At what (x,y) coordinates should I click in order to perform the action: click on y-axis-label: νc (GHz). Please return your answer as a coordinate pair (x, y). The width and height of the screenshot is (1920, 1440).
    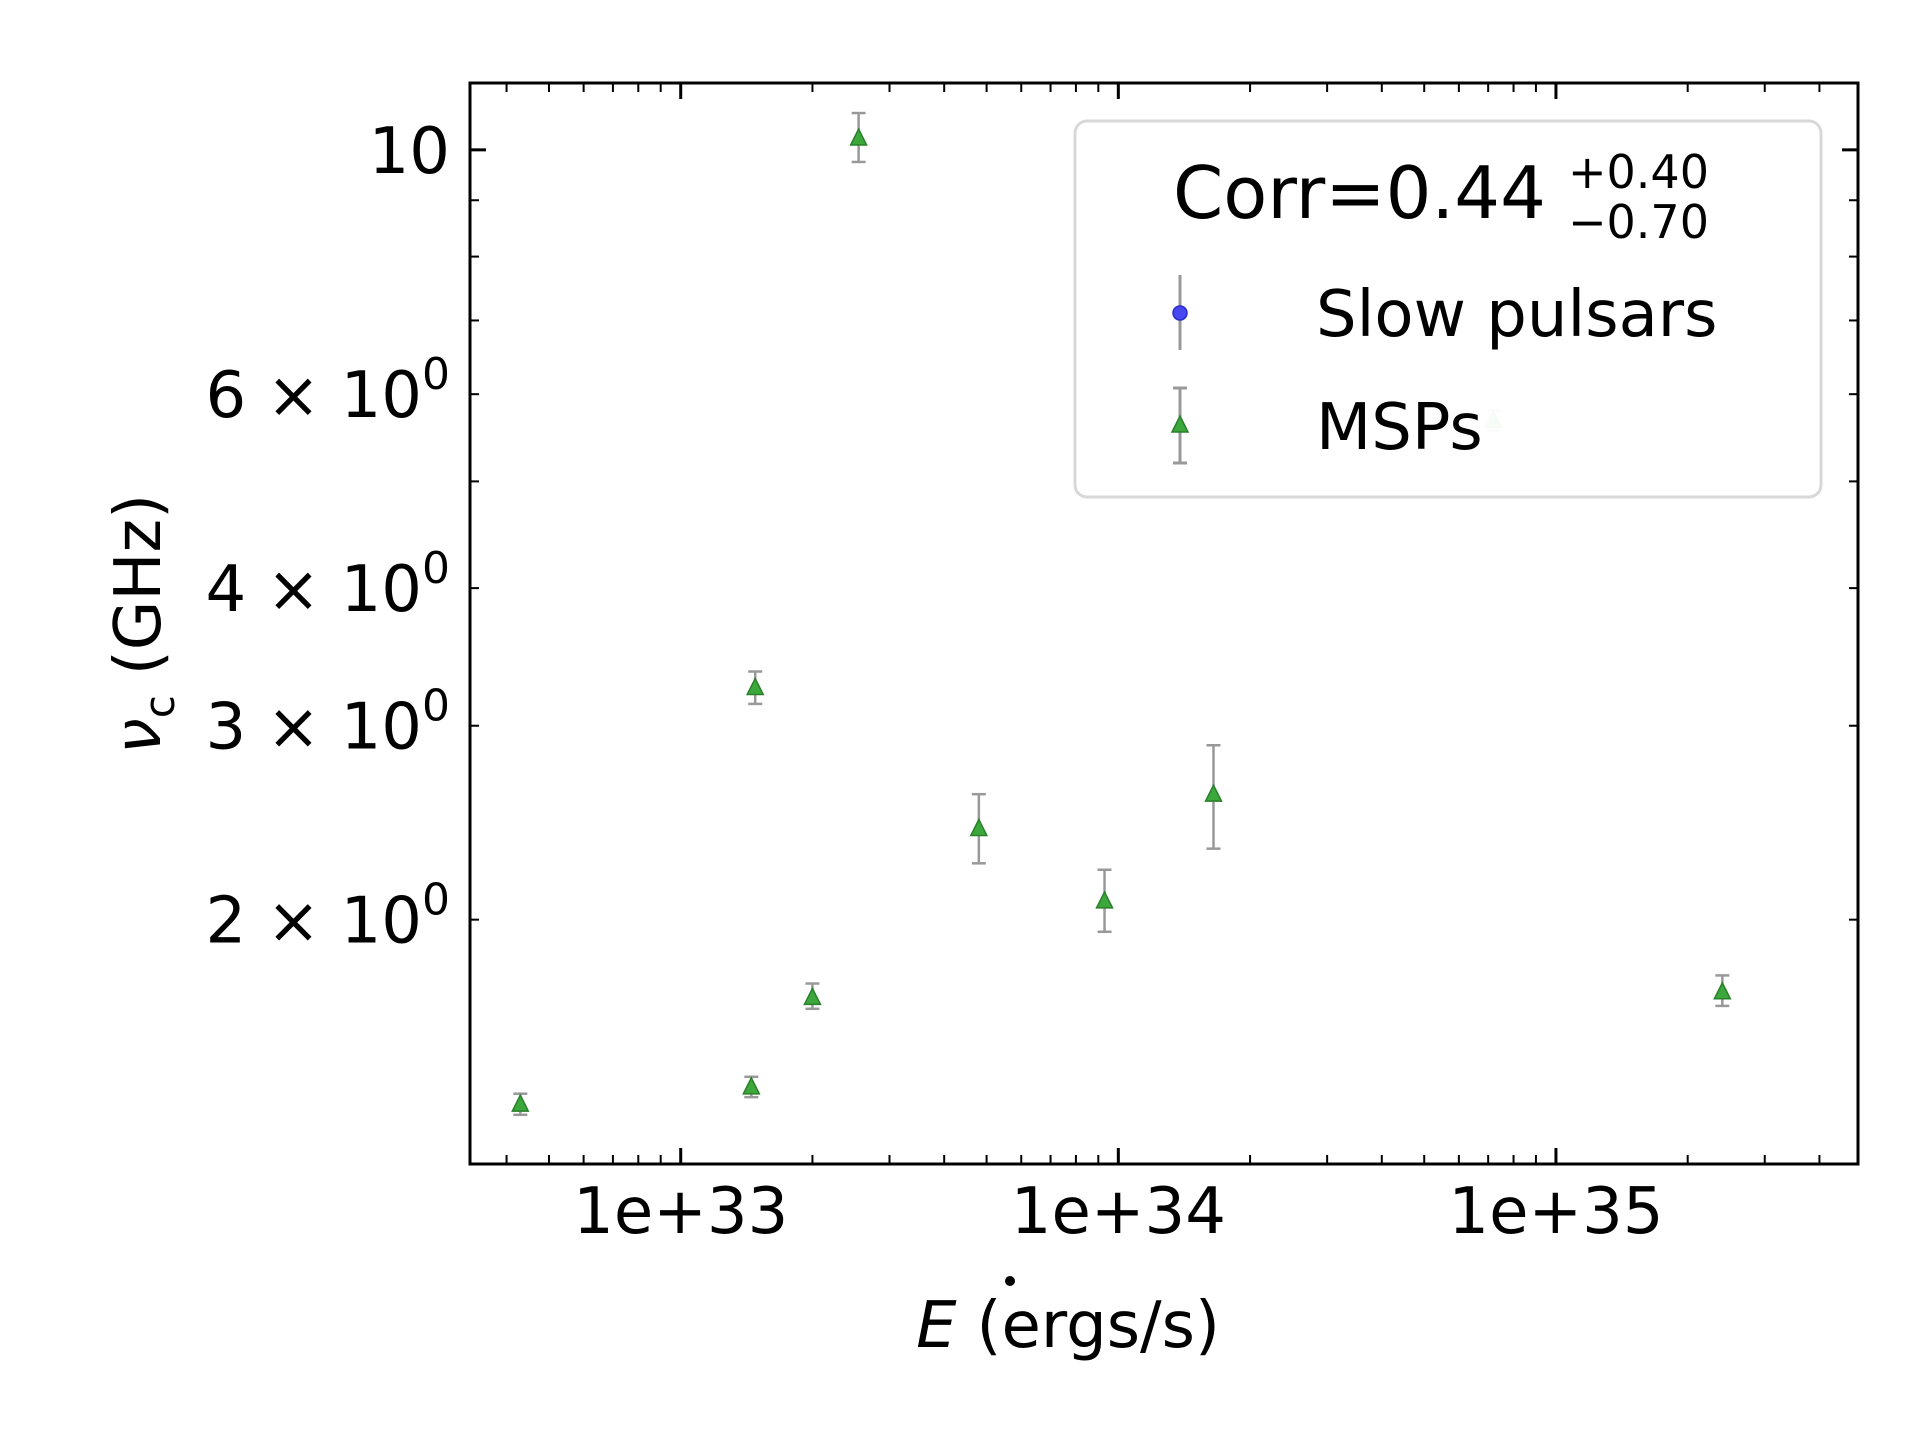
    Looking at the image, I should click on (143, 624).